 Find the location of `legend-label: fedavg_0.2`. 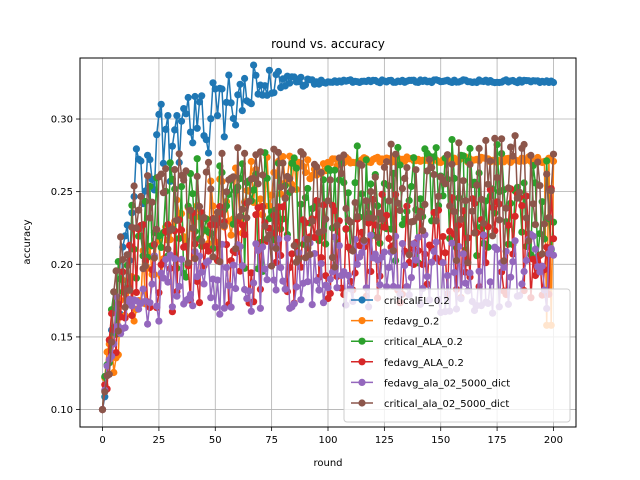

legend-label: fedavg_0.2 is located at coordinates (411, 322).